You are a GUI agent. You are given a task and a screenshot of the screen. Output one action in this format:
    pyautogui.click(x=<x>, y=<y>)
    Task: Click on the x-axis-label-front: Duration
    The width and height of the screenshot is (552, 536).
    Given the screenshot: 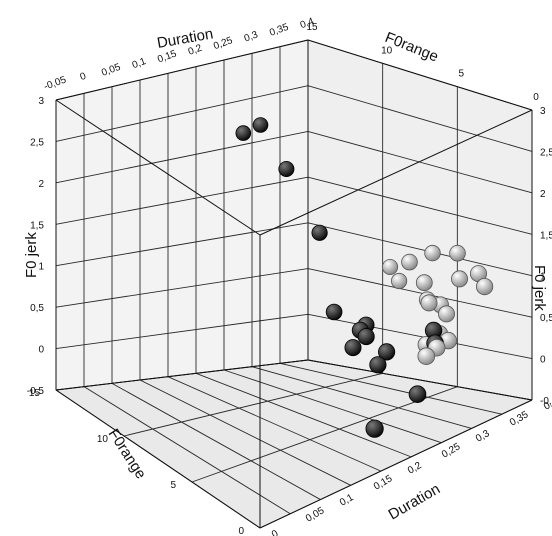 What is the action you would take?
    pyautogui.click(x=415, y=501)
    